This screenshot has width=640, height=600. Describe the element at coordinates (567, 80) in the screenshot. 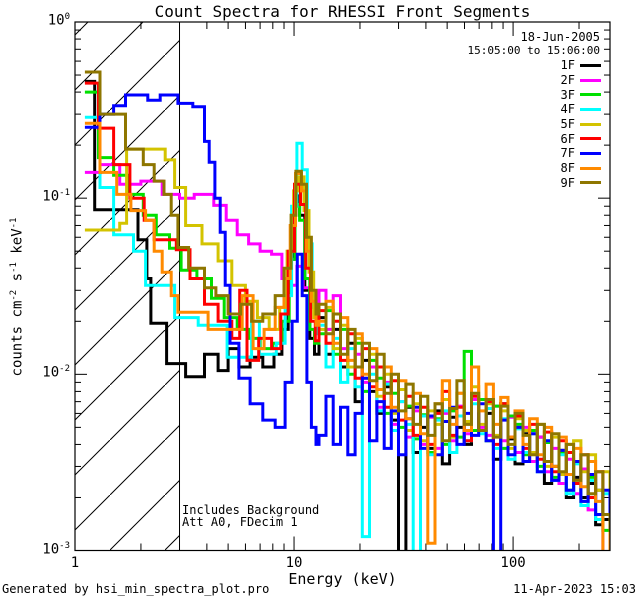

I see `legend-label: 2F` at that location.